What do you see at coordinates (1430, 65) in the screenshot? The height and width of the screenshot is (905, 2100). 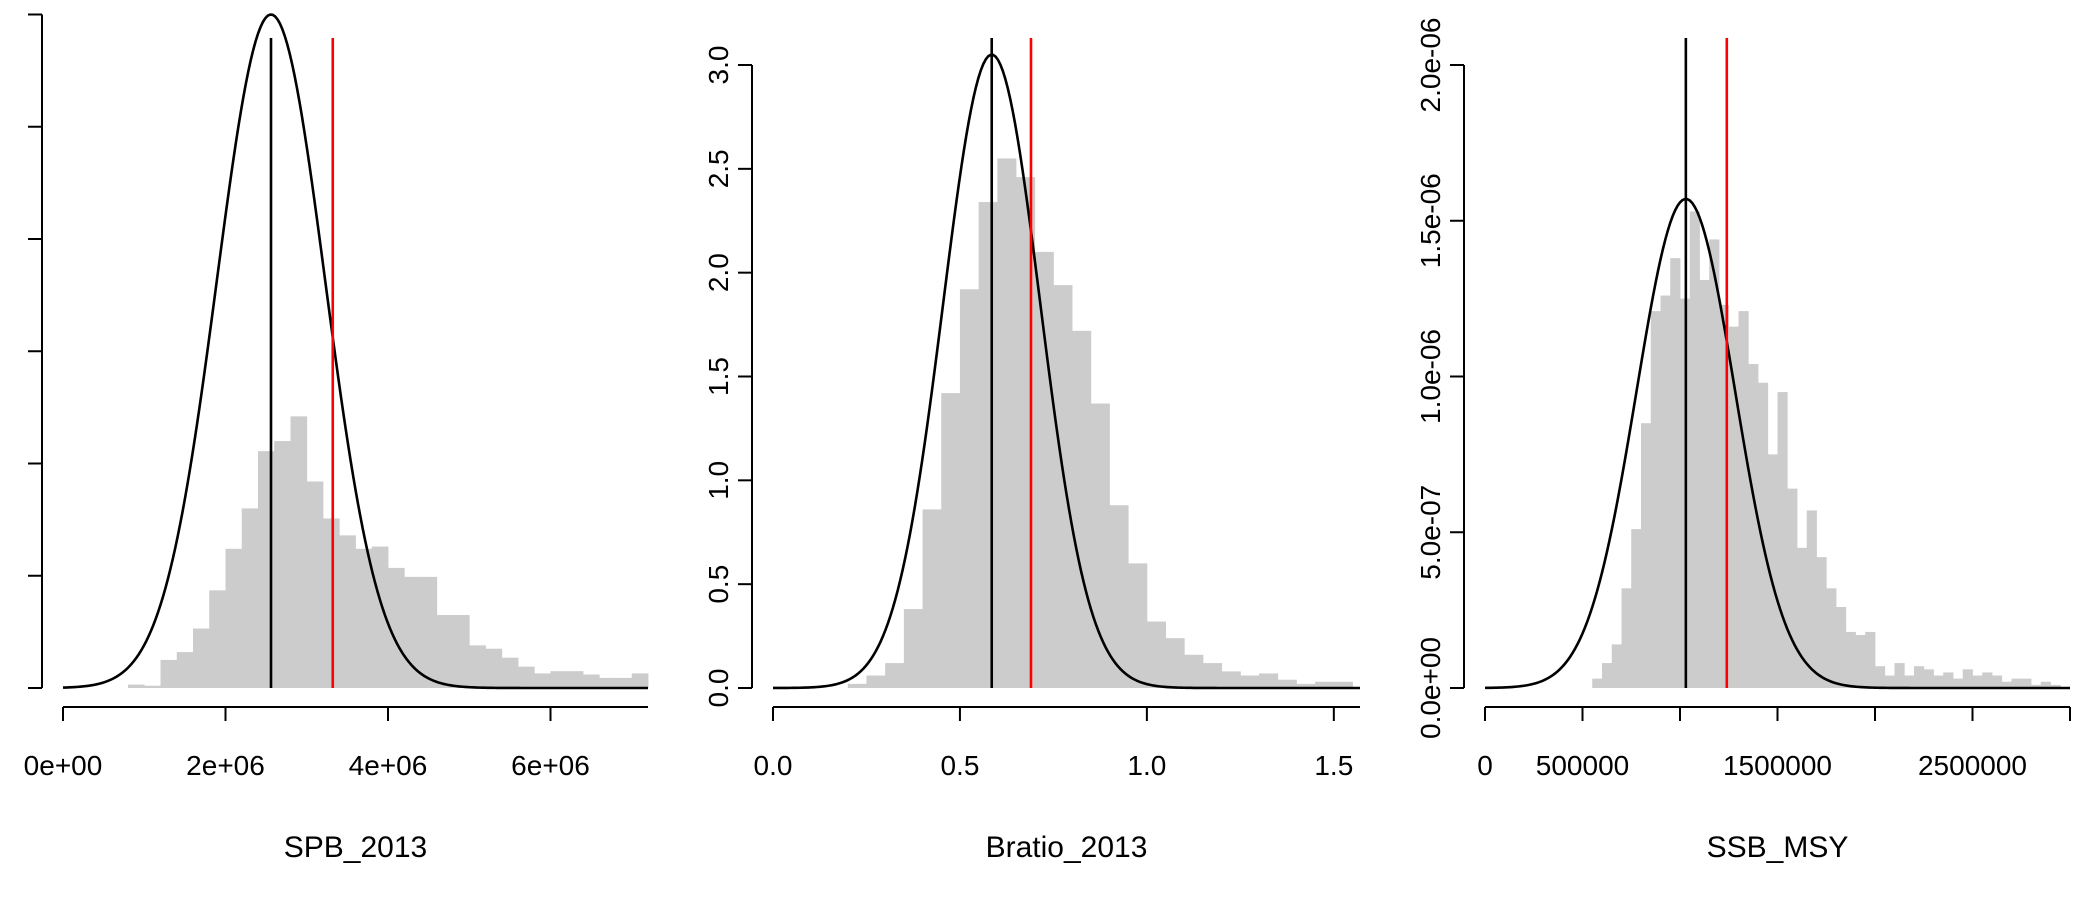 I see `y-tick-label: 2.0e-06` at bounding box center [1430, 65].